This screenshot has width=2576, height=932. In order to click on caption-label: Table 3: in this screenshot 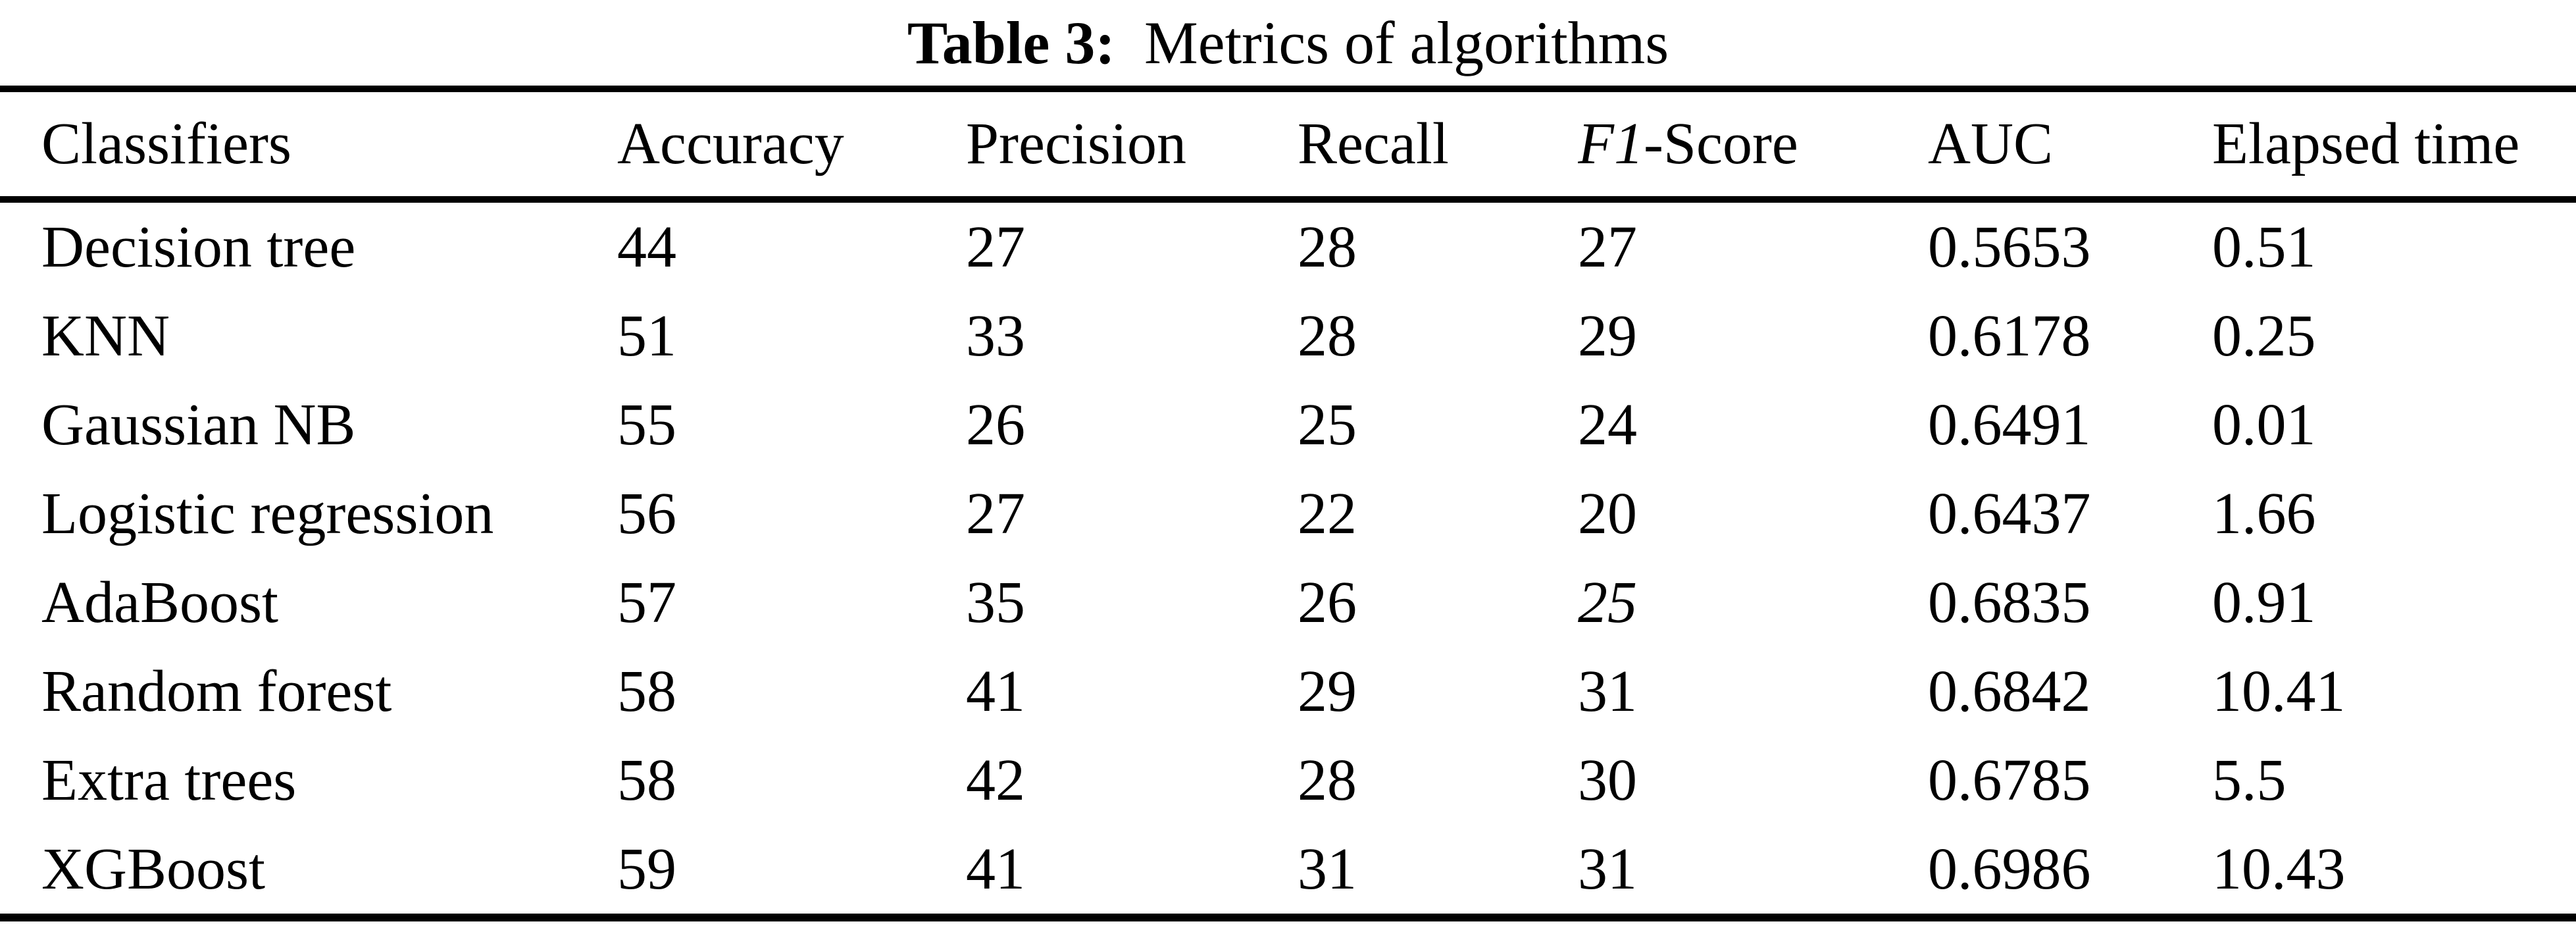, I will do `click(1011, 42)`.